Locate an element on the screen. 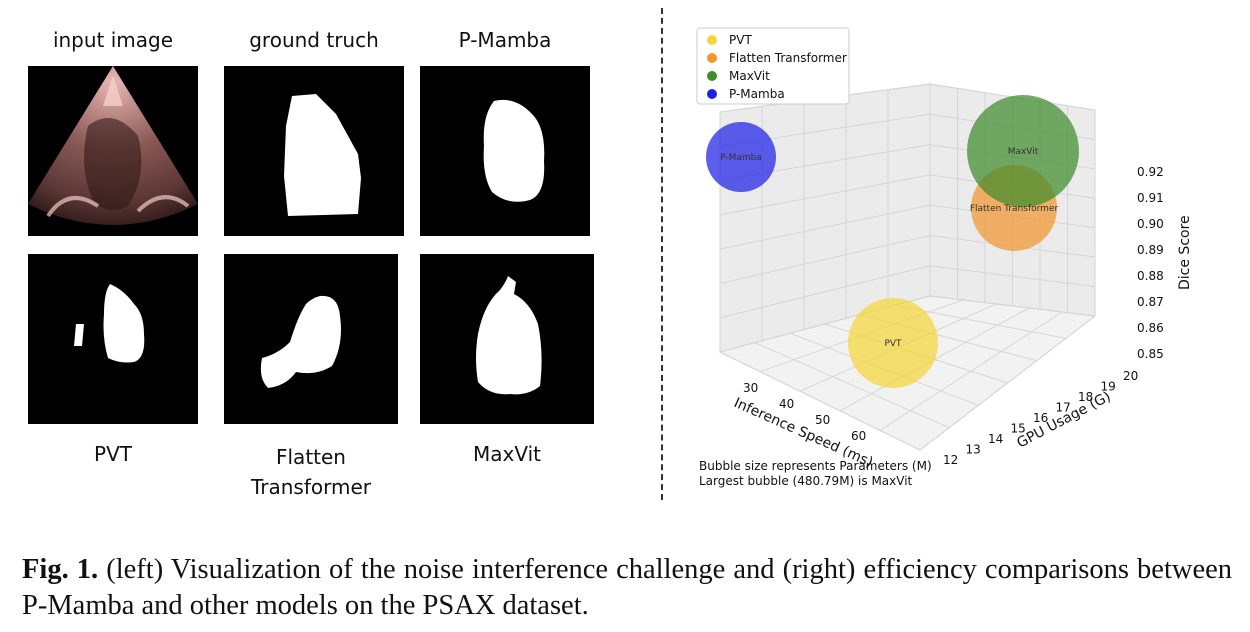 The image size is (1250, 632). chart-bubbles: PVT Flatten Transformer MaxVit P-Mamba is located at coordinates (892, 241).